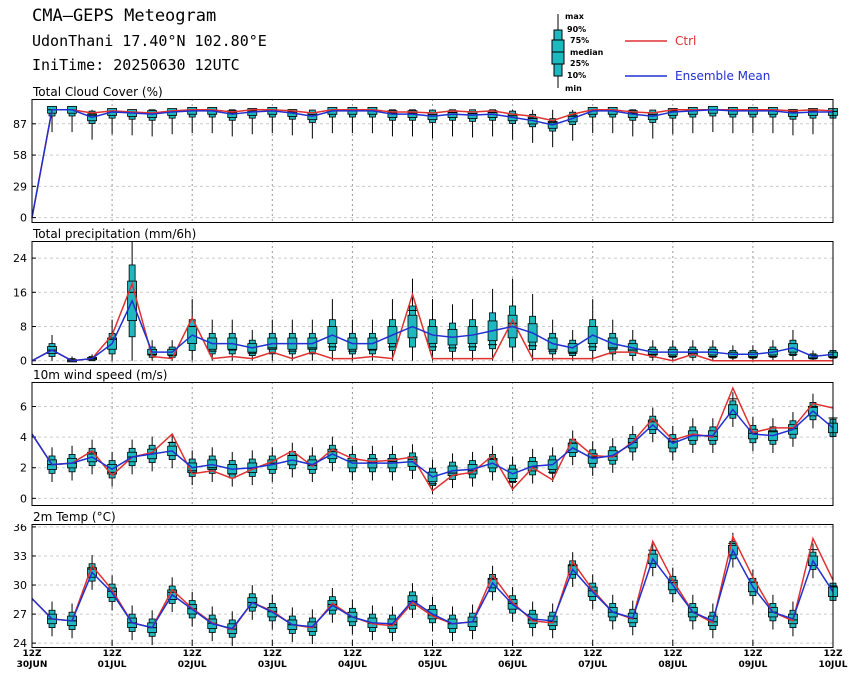 The image size is (858, 680). Describe the element at coordinates (672, 665) in the screenshot. I see `x-tick-date: 08JUL` at that location.